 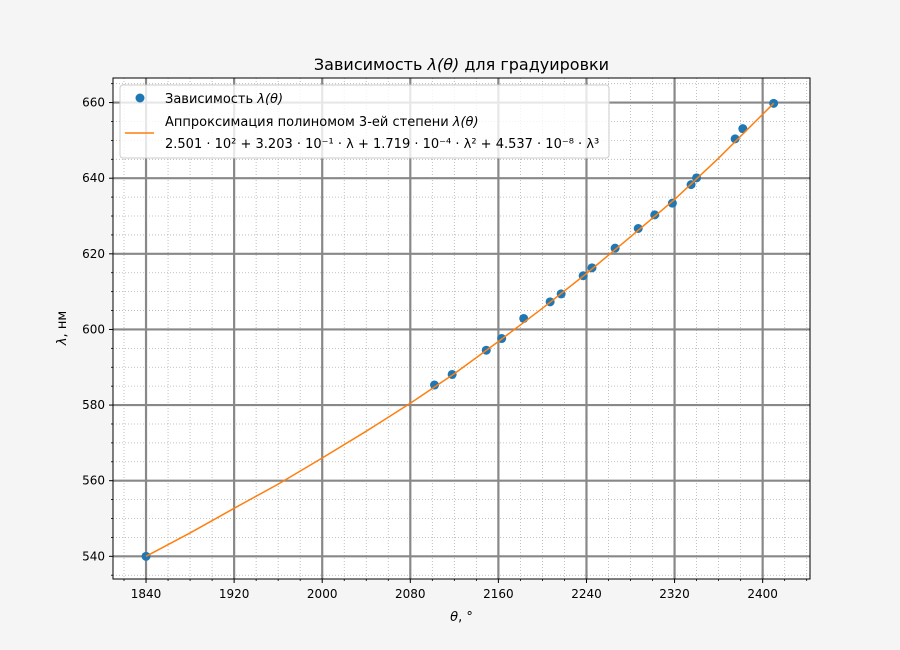 I want to click on y-tick-label: 600, so click(x=93, y=329).